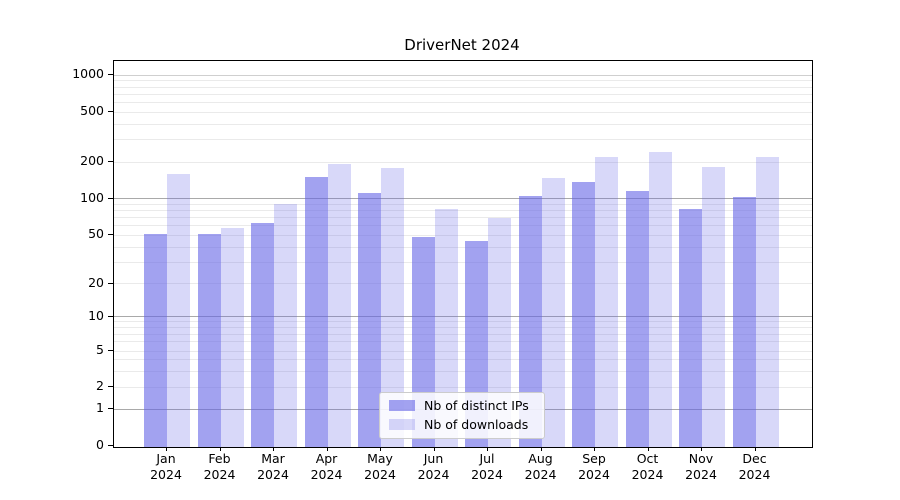 Image resolution: width=900 pixels, height=500 pixels. Describe the element at coordinates (100, 349) in the screenshot. I see `y-tick-label: 5` at that location.